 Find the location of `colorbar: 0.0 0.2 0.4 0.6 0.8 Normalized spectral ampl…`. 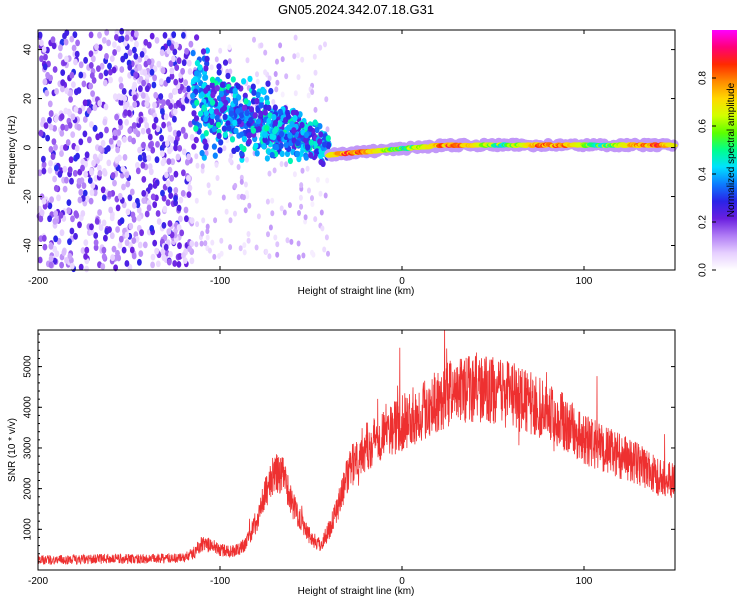

colorbar: 0.0 0.2 0.4 0.6 0.8 Normalized spectral ampl… is located at coordinates (717, 153).